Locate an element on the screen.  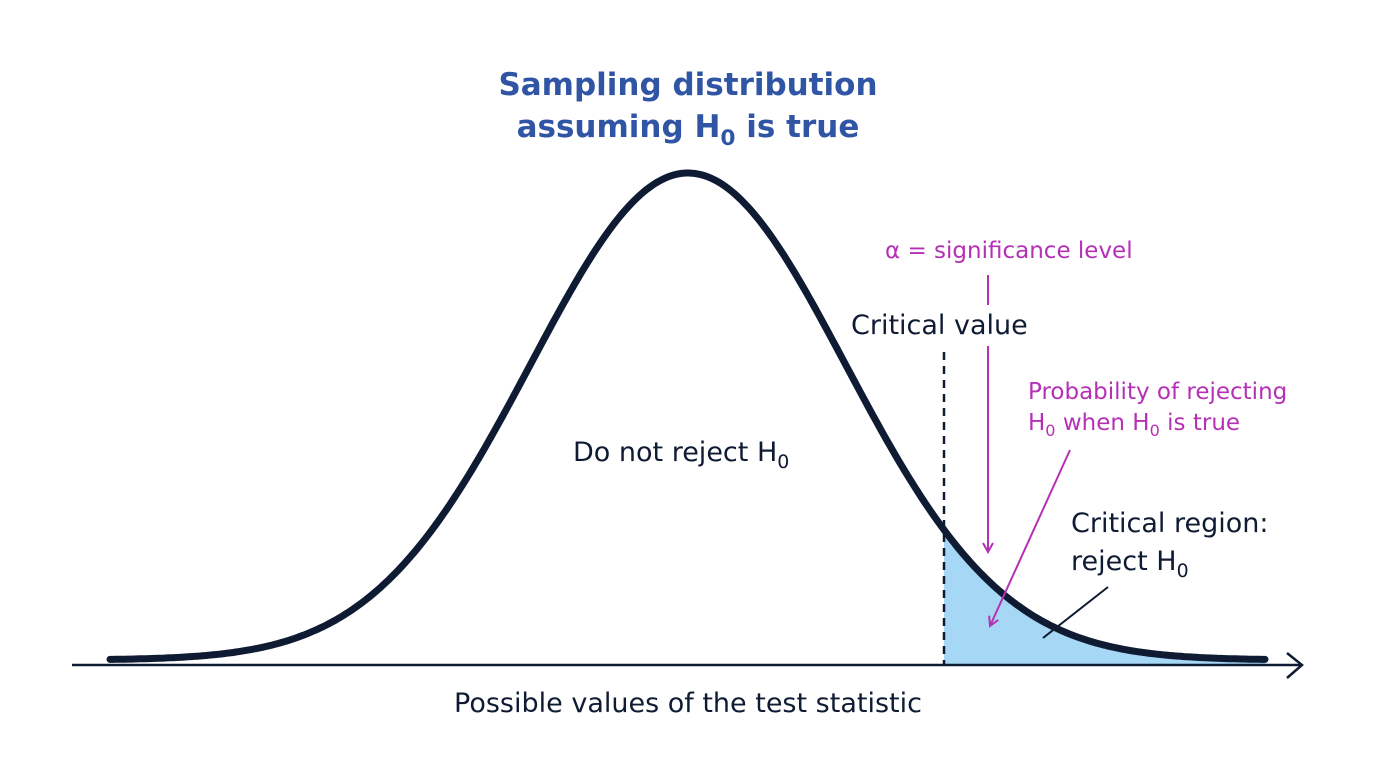
alpha-label: α = significance level is located at coordinates (1009, 251).